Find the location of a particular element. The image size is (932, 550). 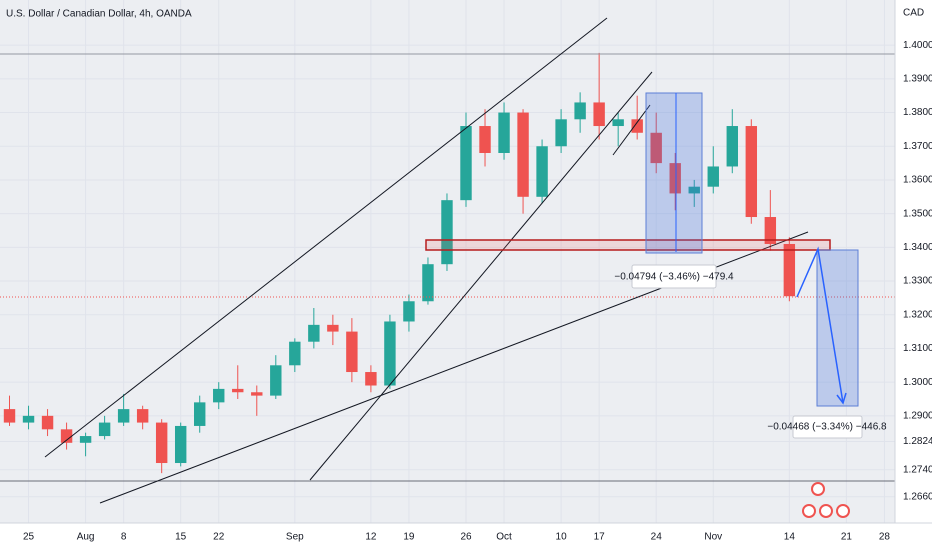

annotation: −0.04468 (−3.34%) −446.8 is located at coordinates (827, 427).